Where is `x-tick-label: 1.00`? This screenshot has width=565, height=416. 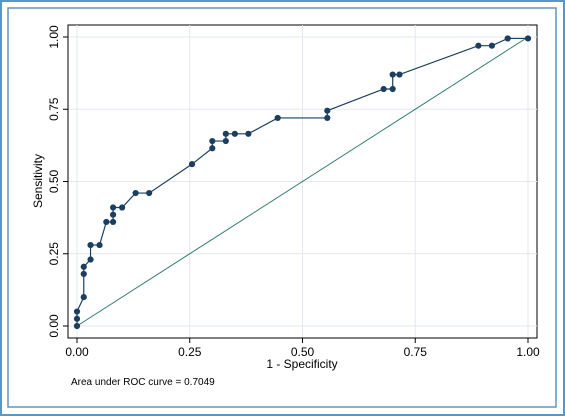 x-tick-label: 1.00 is located at coordinates (528, 352).